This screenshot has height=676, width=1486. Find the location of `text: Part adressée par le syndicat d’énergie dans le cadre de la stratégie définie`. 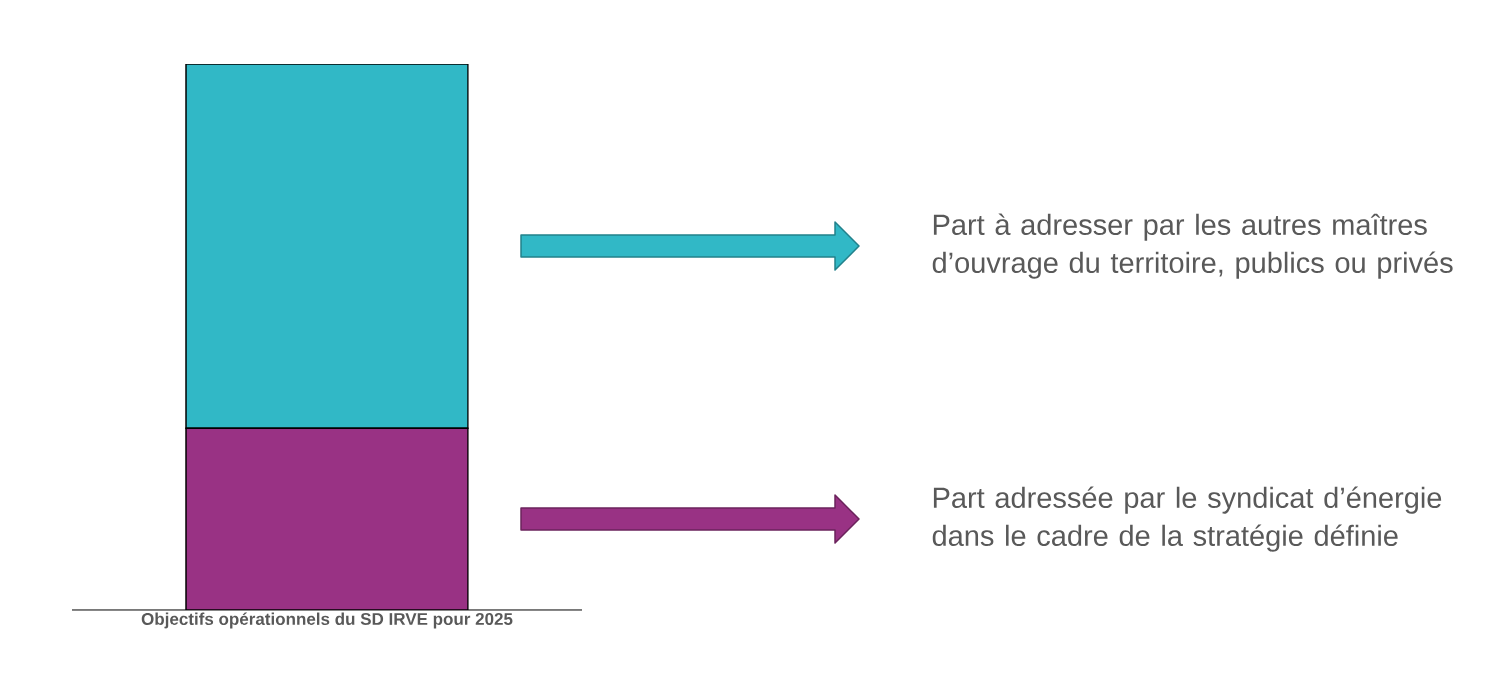

text: Part adressée par le syndicat d’énergie dans le cadre de la stratégie définie is located at coordinates (1187, 519).